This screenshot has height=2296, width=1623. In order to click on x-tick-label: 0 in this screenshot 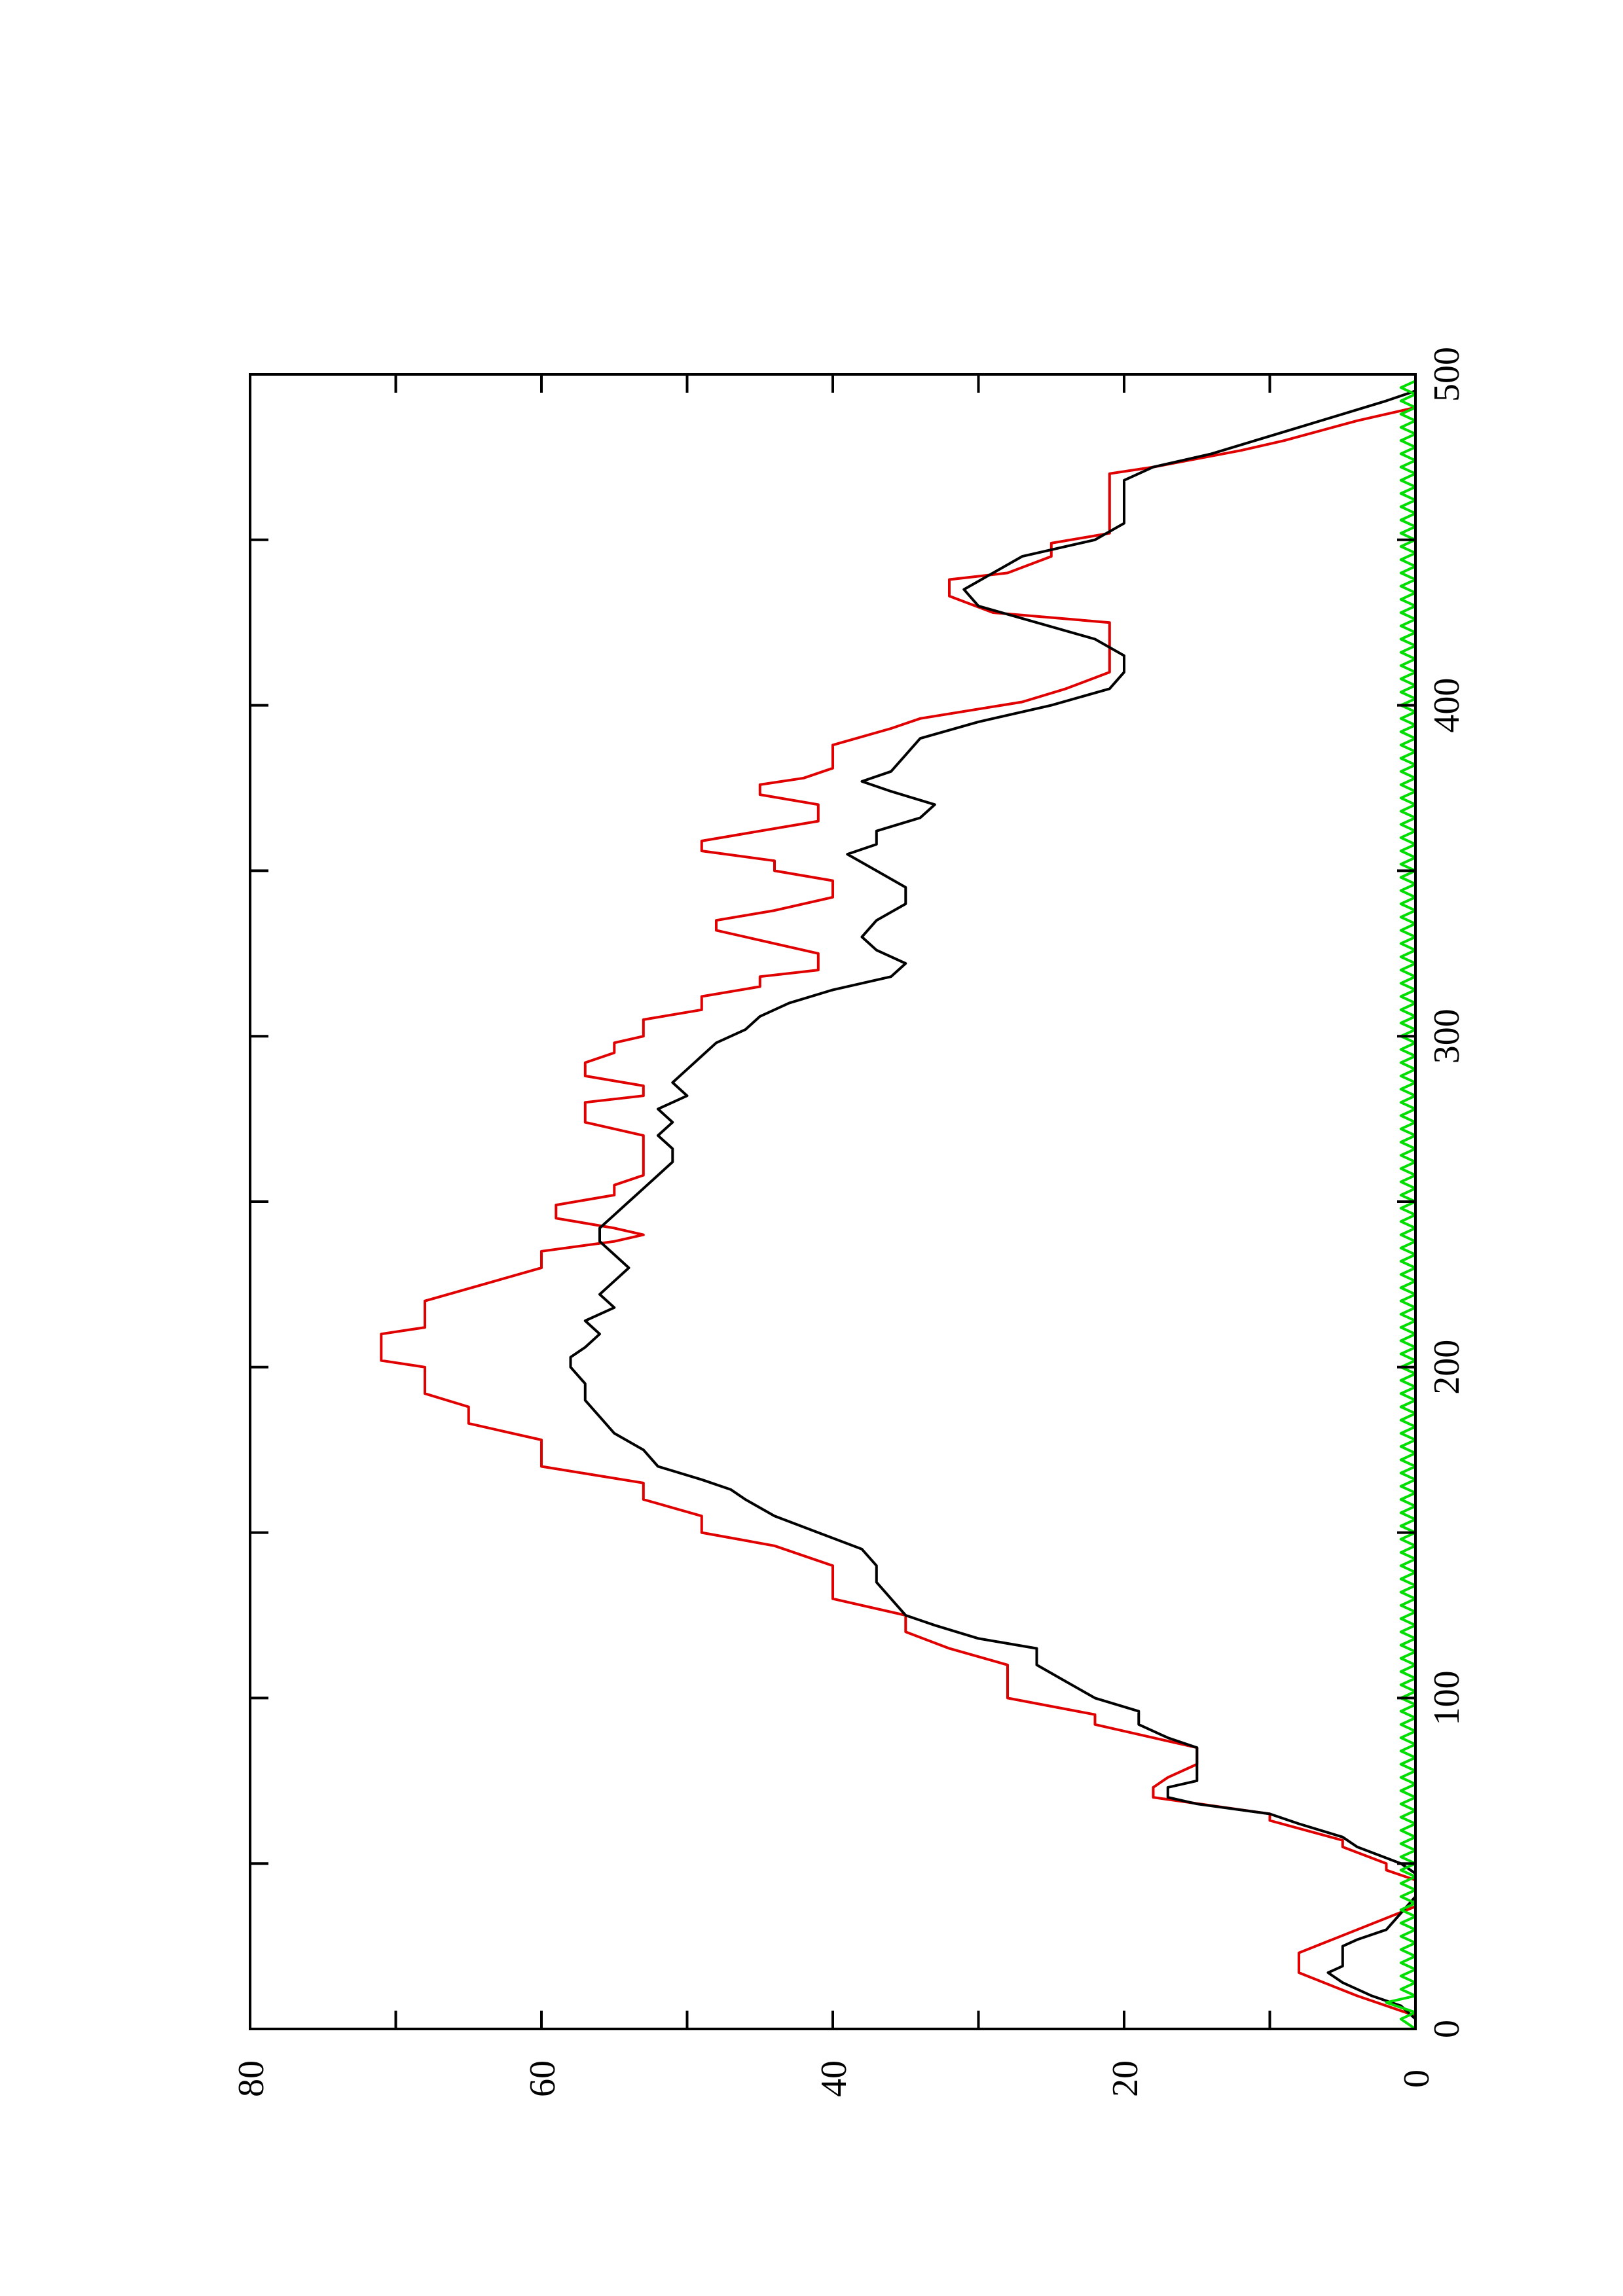, I will do `click(1447, 2029)`.